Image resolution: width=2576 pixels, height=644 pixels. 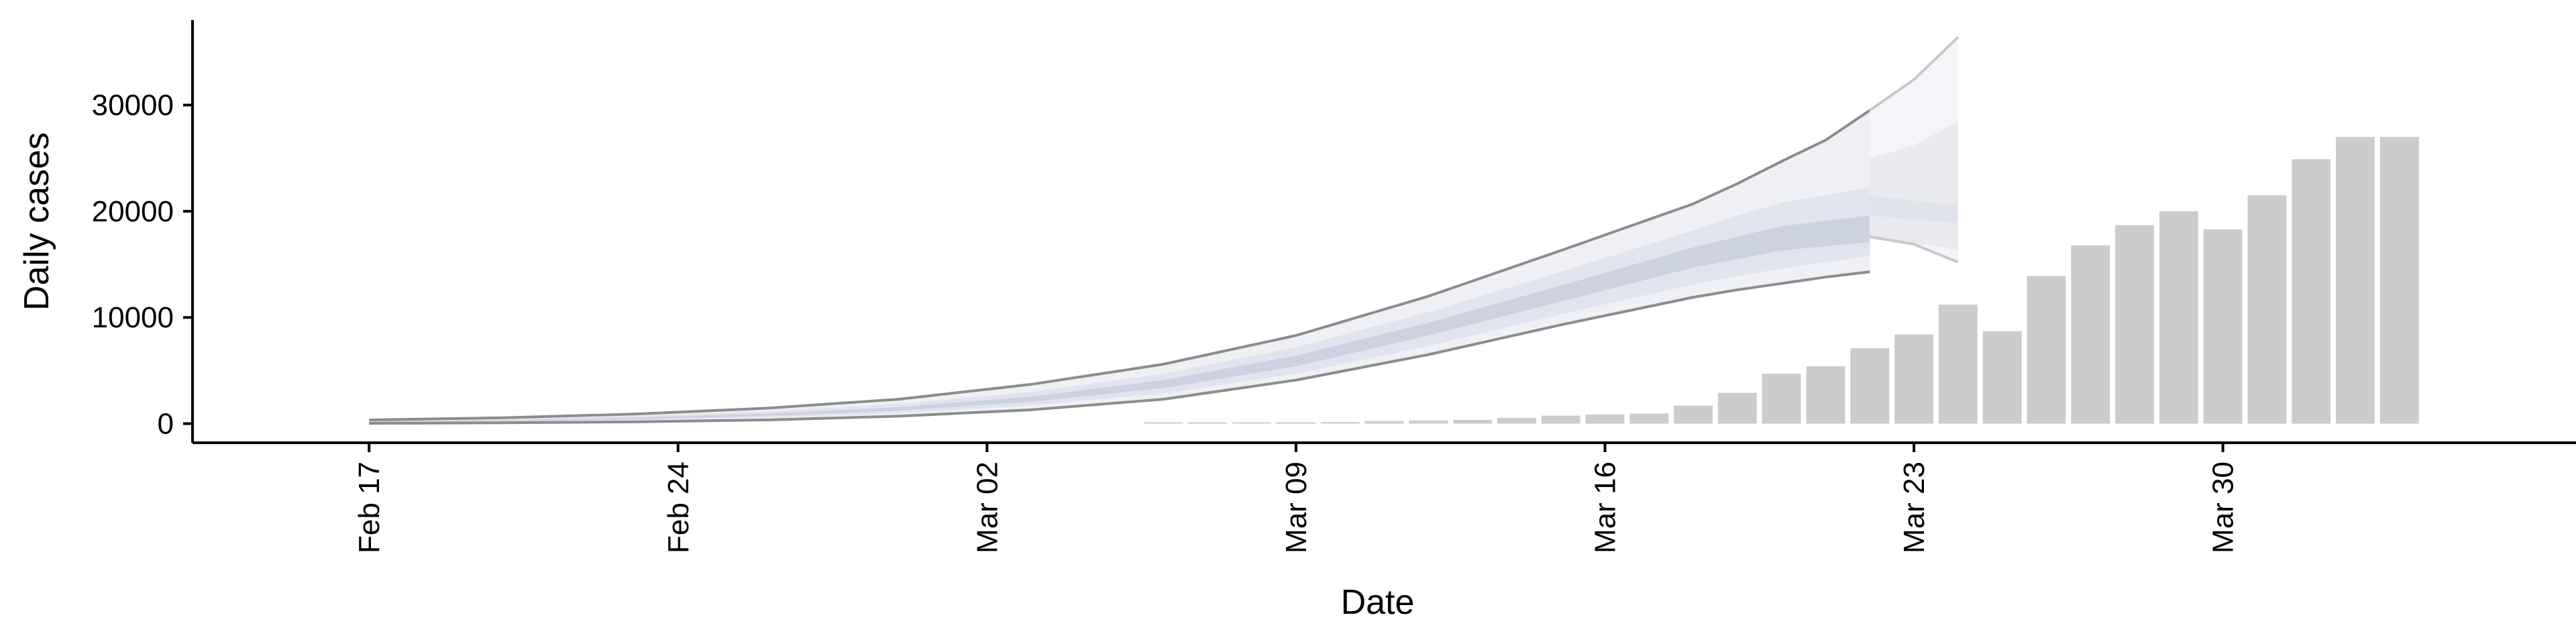 What do you see at coordinates (1914, 249) in the screenshot?
I see `forecast-lower-line` at bounding box center [1914, 249].